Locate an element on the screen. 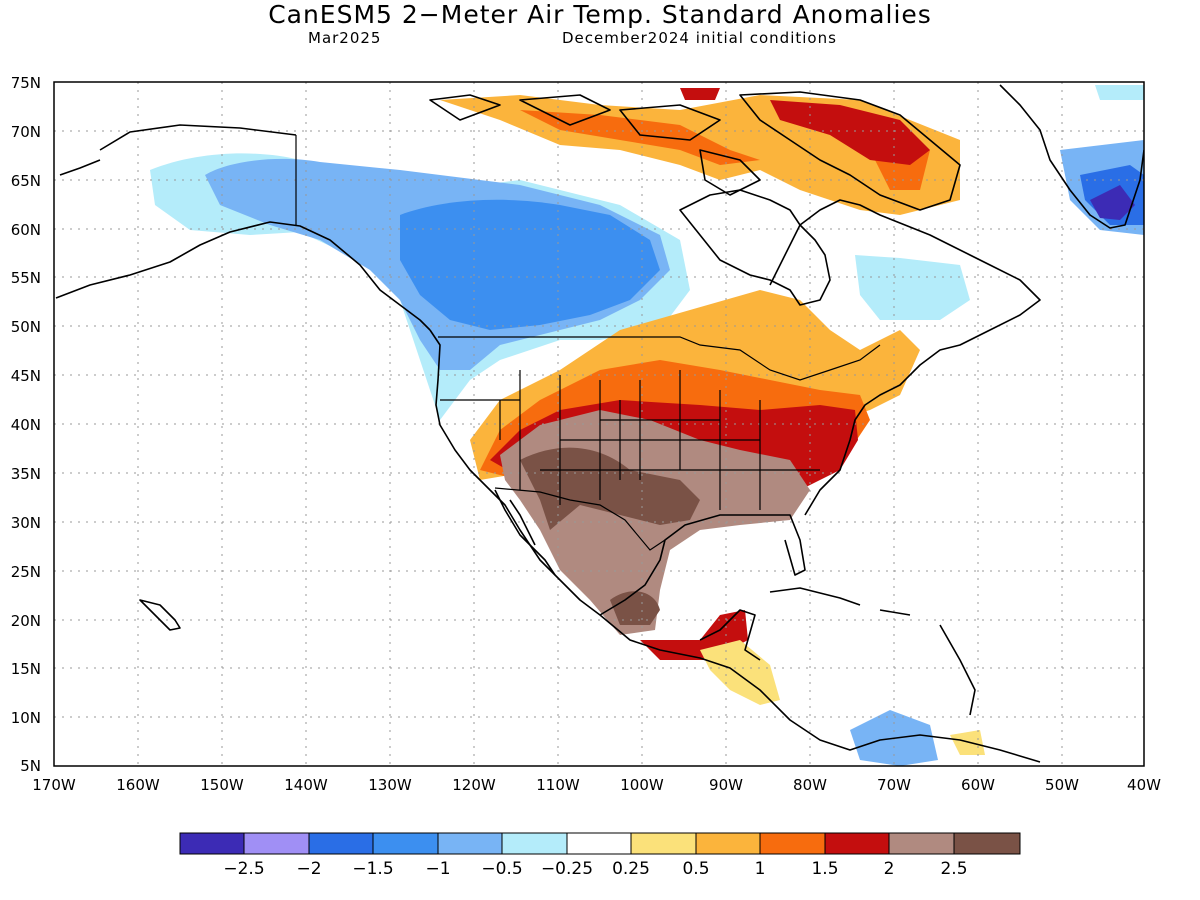 The height and width of the screenshot is (900, 1200). lat-label: 70N is located at coordinates (26, 132).